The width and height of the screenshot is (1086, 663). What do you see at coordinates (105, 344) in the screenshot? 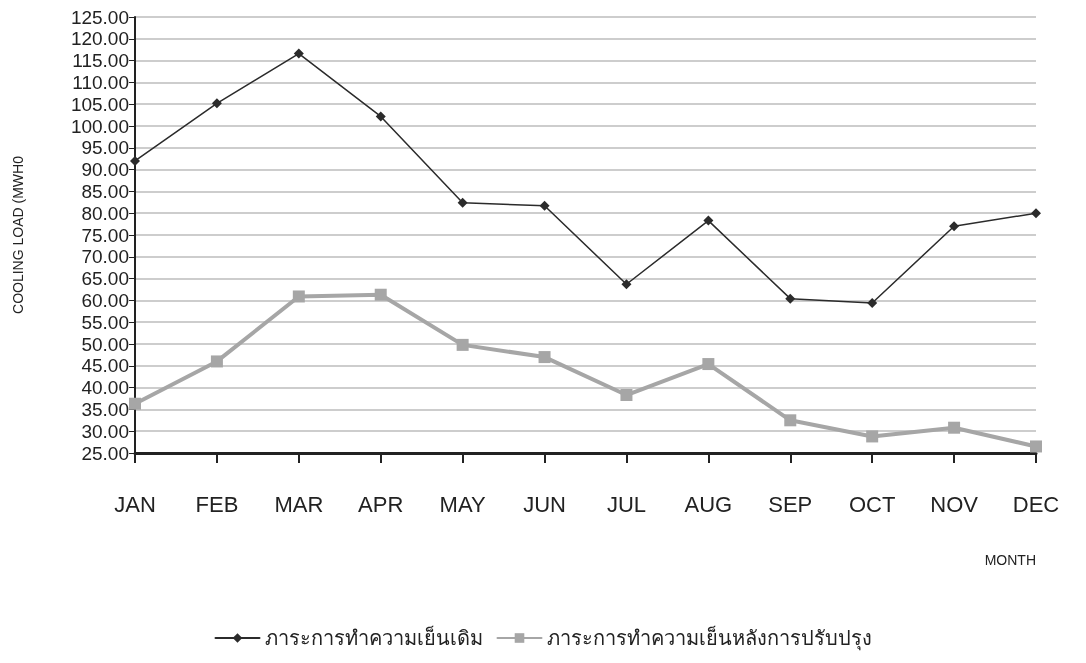
I see `y-tick-label: 50.00` at bounding box center [105, 344].